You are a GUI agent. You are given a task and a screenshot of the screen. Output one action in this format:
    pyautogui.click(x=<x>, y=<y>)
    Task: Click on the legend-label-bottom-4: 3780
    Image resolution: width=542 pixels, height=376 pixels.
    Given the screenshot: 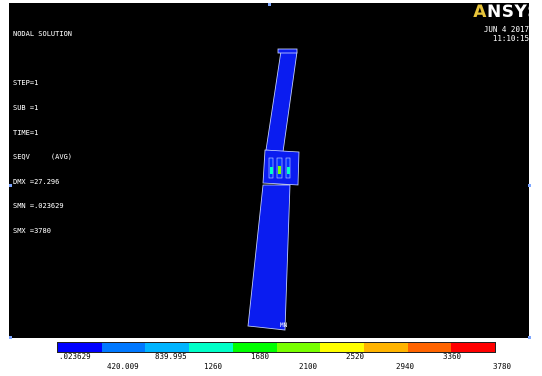 What is the action you would take?
    pyautogui.click(x=502, y=366)
    